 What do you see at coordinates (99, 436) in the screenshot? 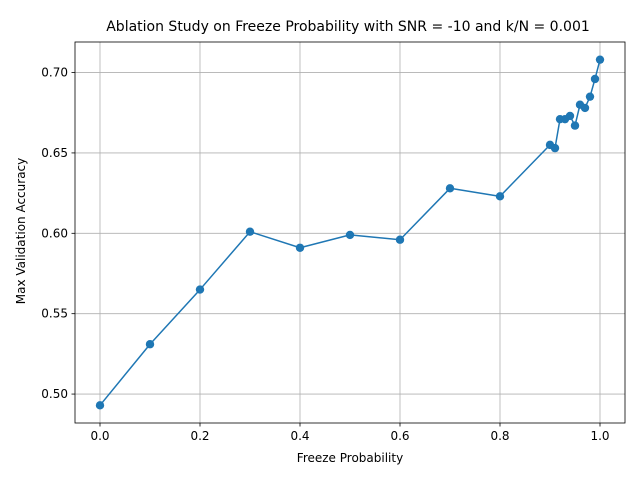
I see `x-tick-label: 0.0` at bounding box center [99, 436].